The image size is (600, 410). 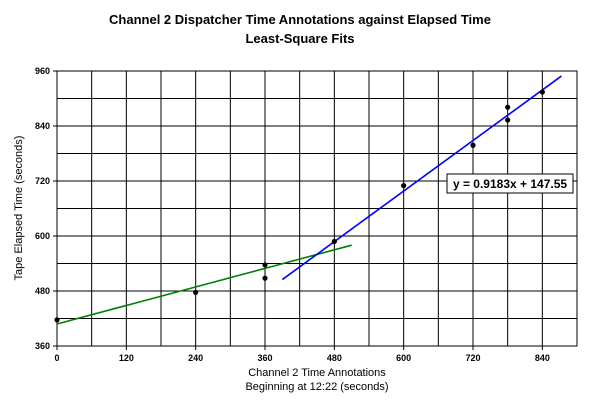 What do you see at coordinates (264, 358) in the screenshot?
I see `x-tick-label: 360` at bounding box center [264, 358].